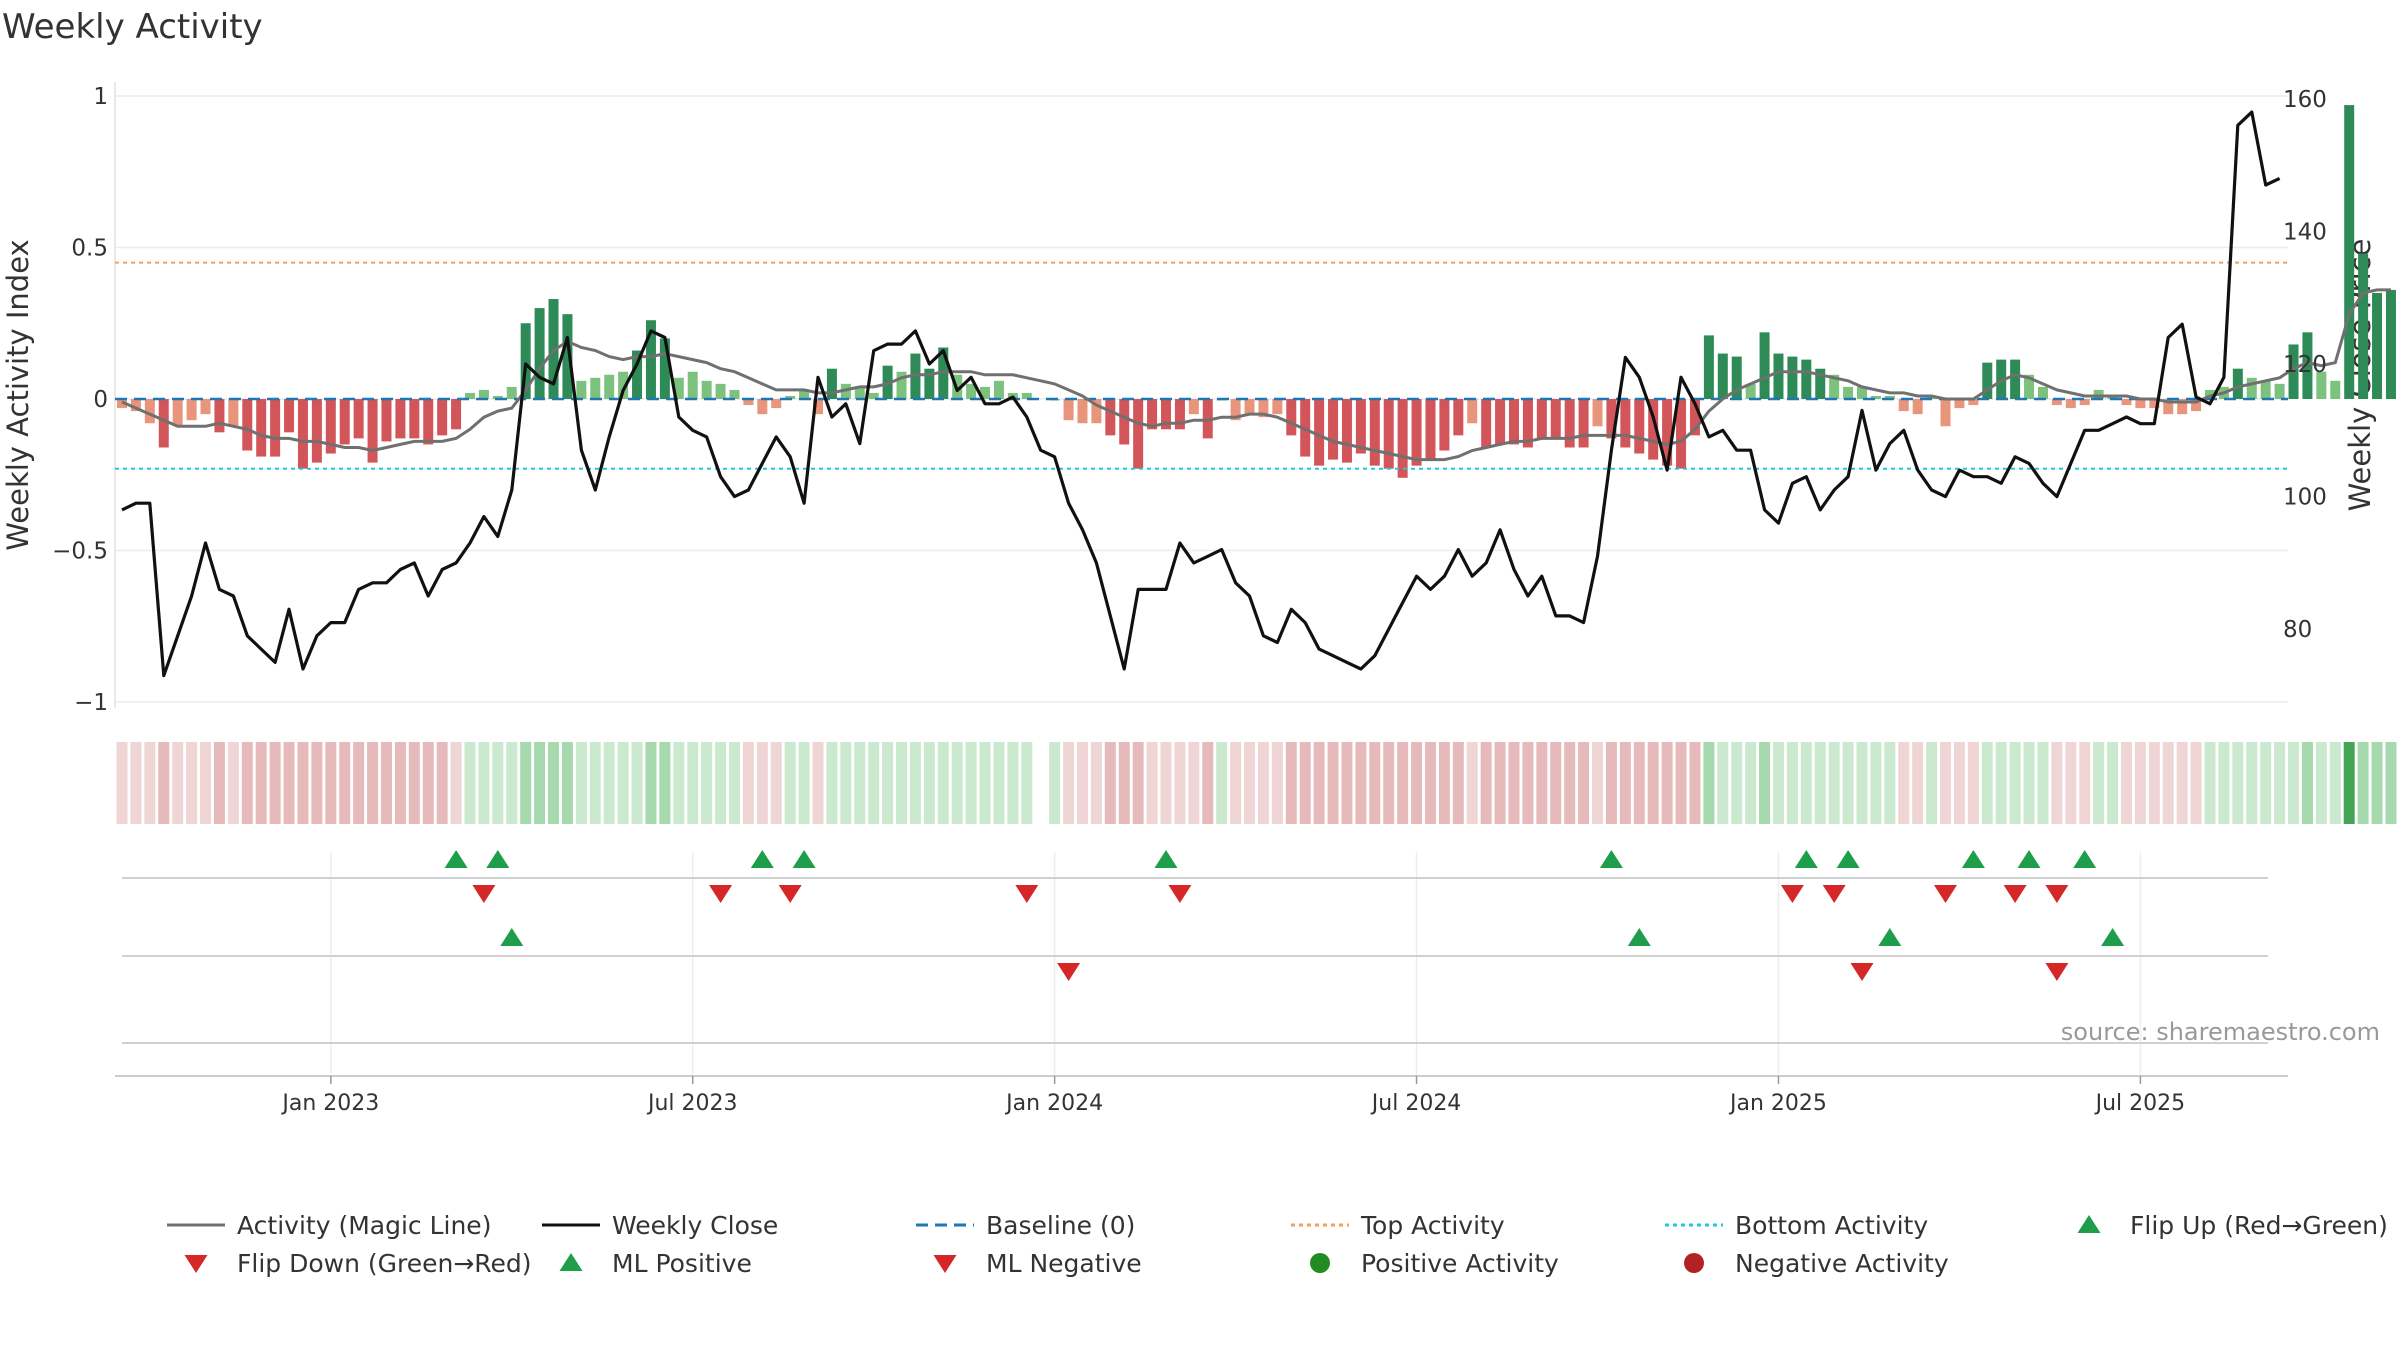 The height and width of the screenshot is (1350, 2400). What do you see at coordinates (2305, 498) in the screenshot?
I see `y2-tick-label: 100` at bounding box center [2305, 498].